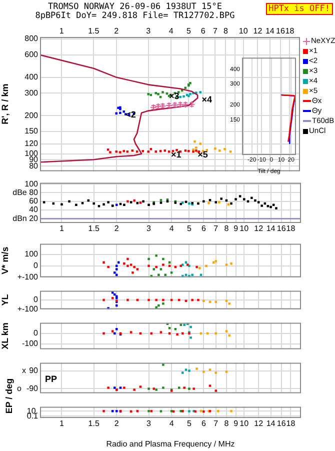  I want to click on y-tick-label: 800, so click(31, 39).